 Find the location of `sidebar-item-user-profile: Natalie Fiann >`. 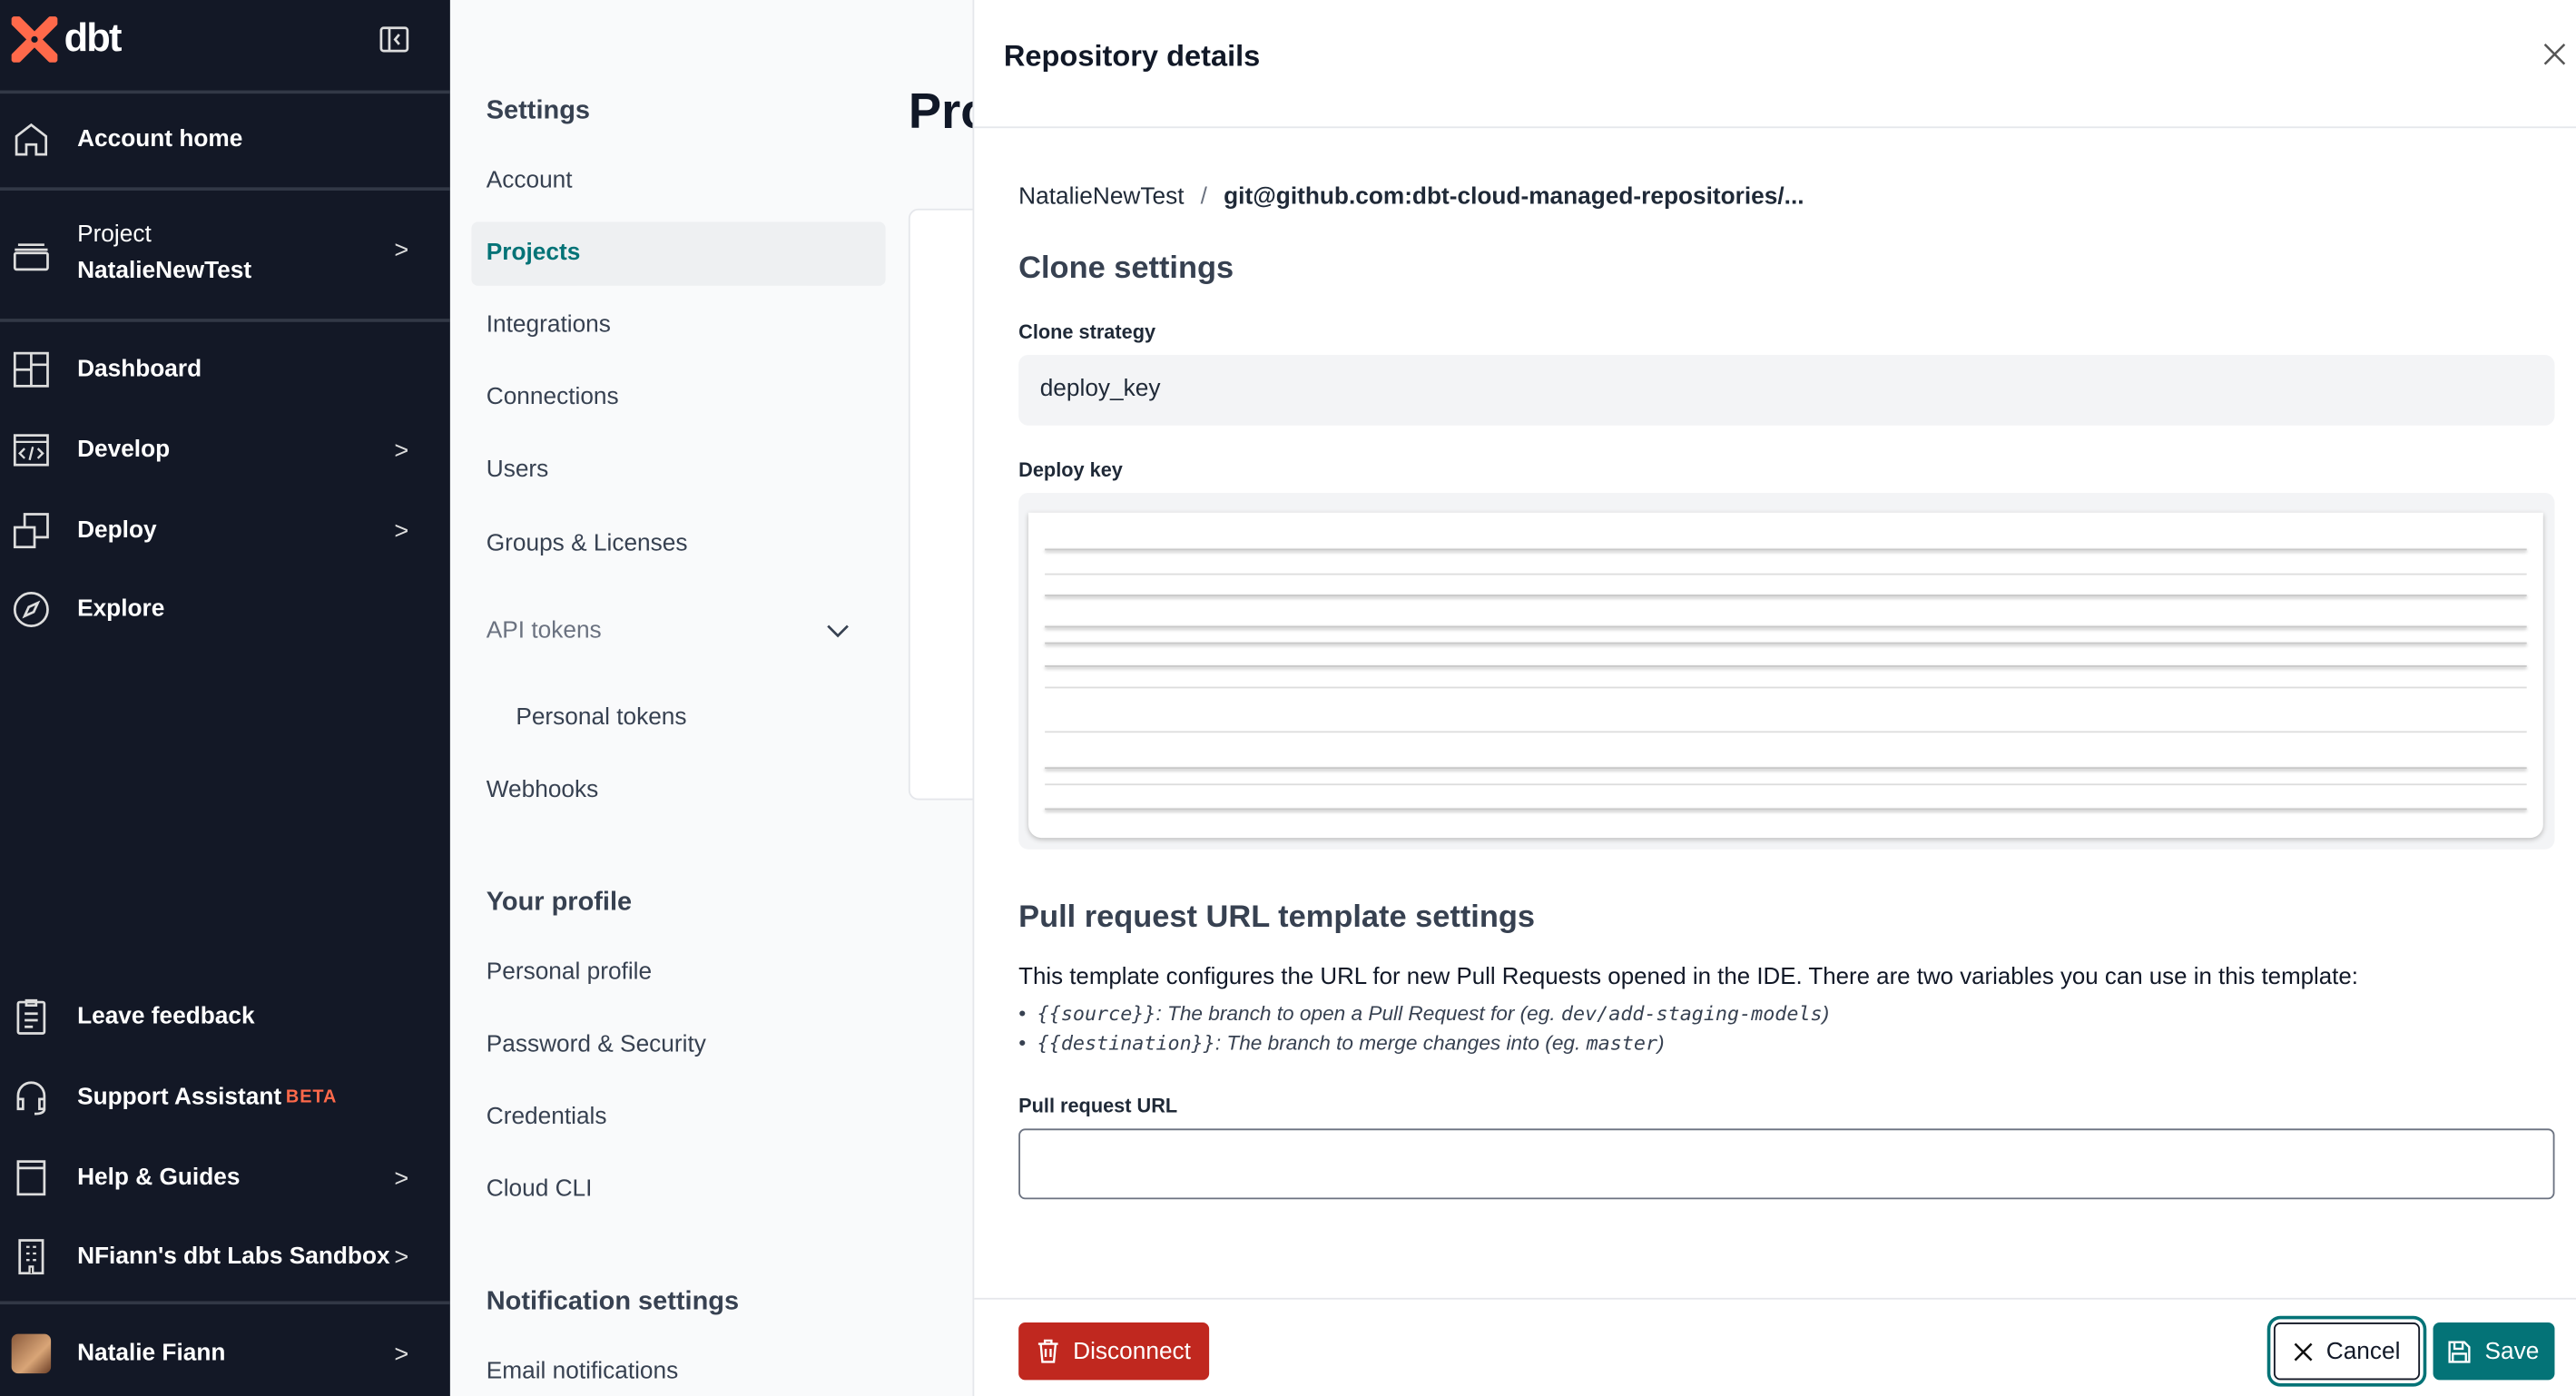

sidebar-item-user-profile: Natalie Fiann > is located at coordinates (225, 1353).